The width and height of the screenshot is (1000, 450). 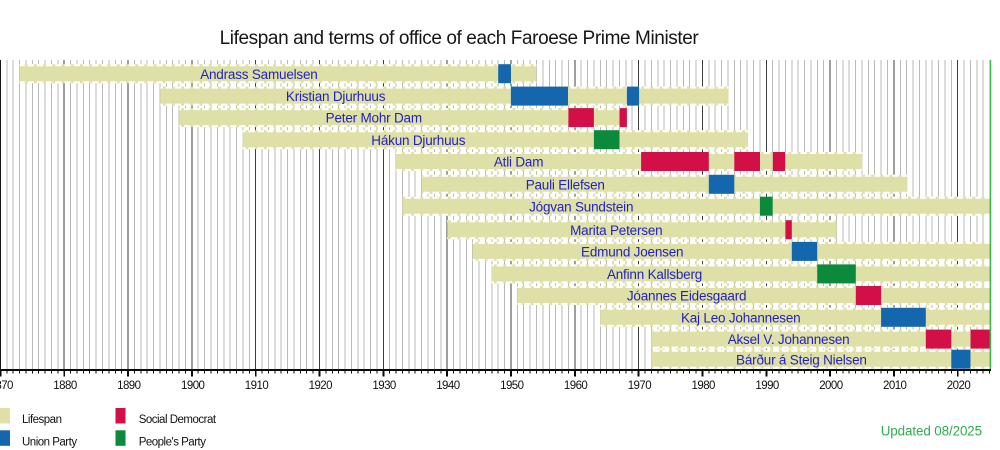 What do you see at coordinates (6, 386) in the screenshot?
I see `svg-text: 1870` at bounding box center [6, 386].